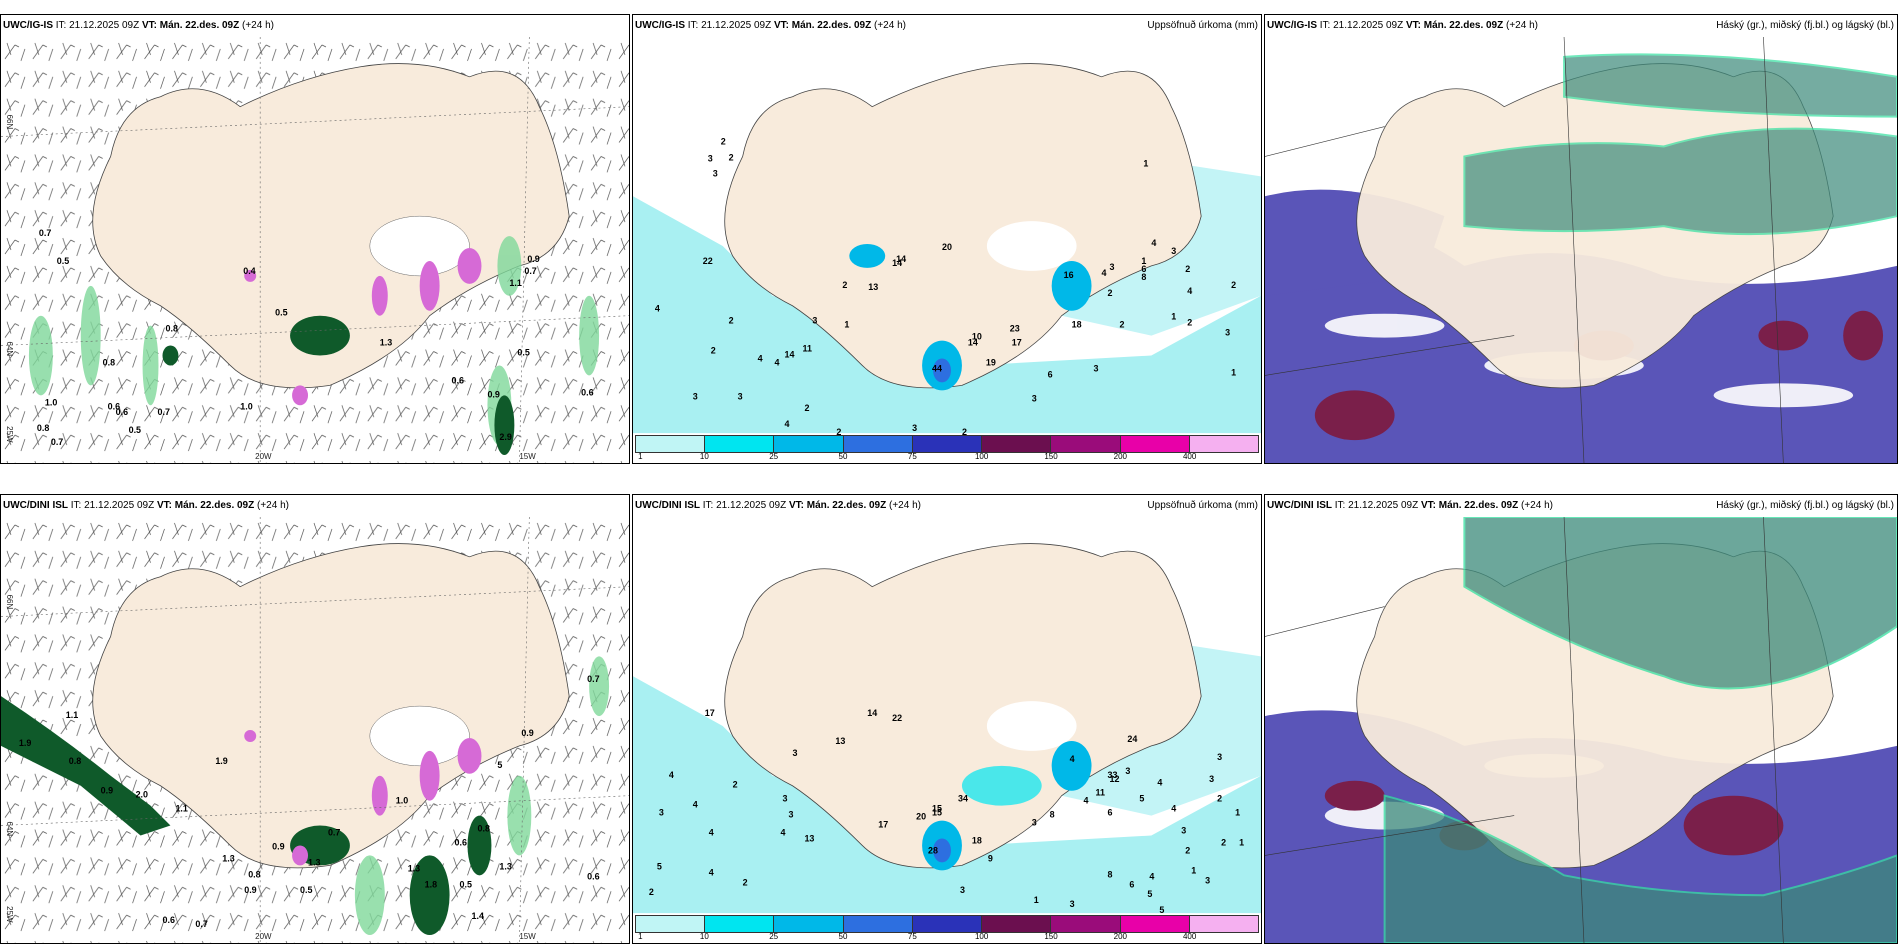  What do you see at coordinates (493, 394) in the screenshot?
I see `wind-label: 0.9` at bounding box center [493, 394].